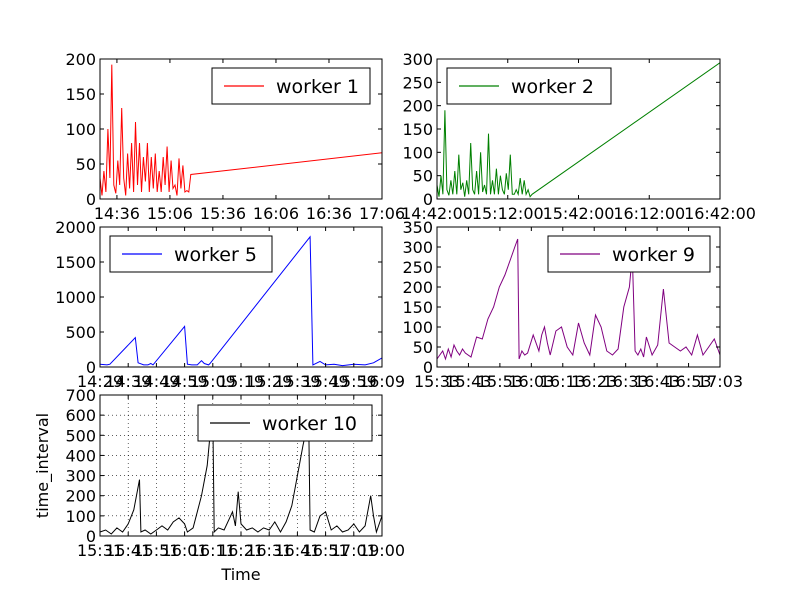  I want to click on x-tick-label: 15:33, so click(437, 381).